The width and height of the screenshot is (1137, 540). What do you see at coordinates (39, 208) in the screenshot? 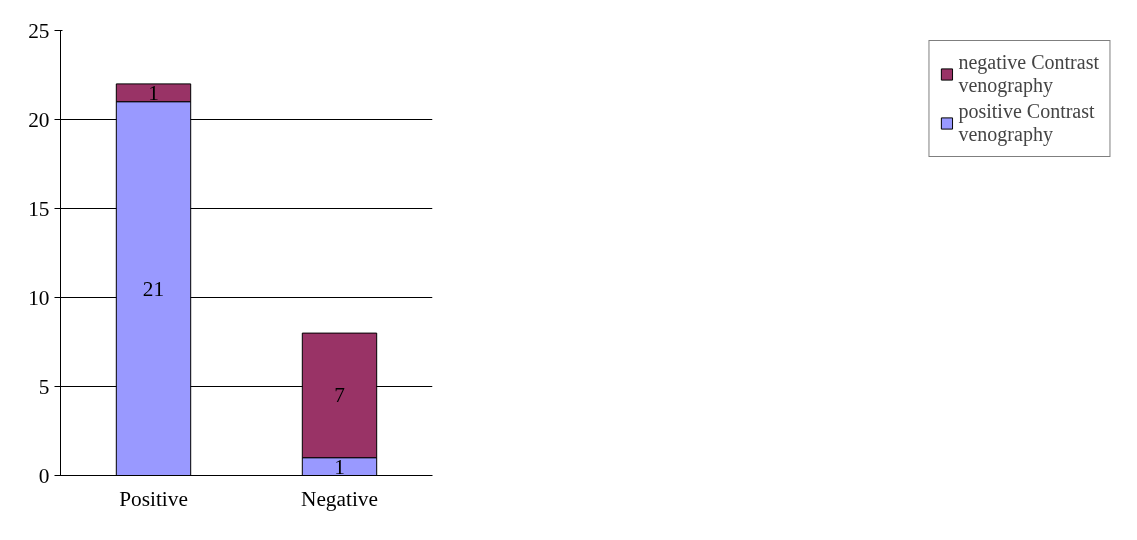
I see `y-tick-label: 15` at bounding box center [39, 208].